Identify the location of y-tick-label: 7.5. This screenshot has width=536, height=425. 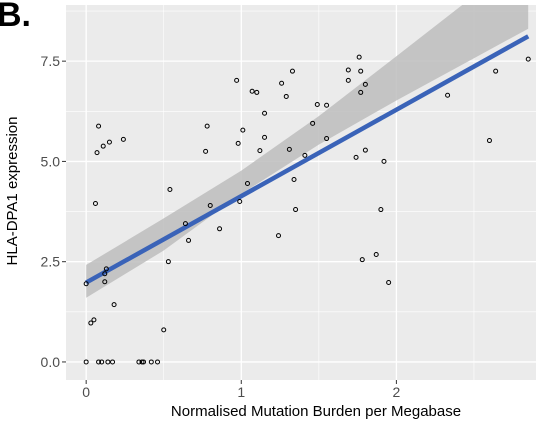
(51, 61).